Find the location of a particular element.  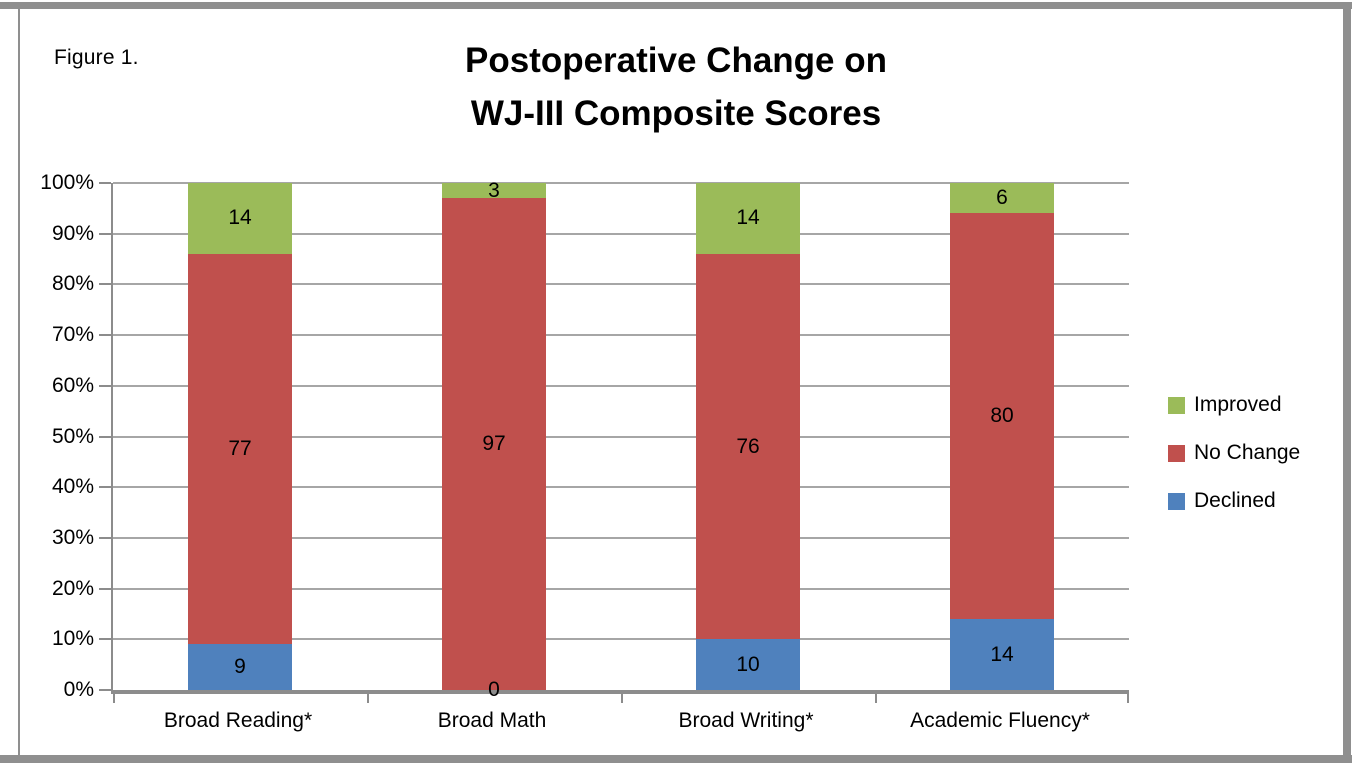

legend-item: Improved is located at coordinates (1234, 405).